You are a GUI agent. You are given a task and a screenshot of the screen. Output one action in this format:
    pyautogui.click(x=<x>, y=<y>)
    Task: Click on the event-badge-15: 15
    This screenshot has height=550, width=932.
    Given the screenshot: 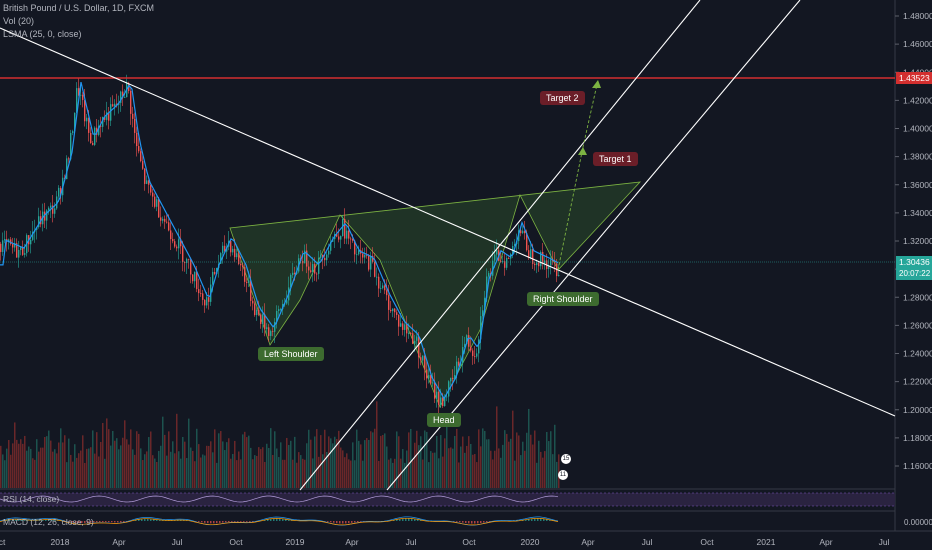 What is the action you would take?
    pyautogui.click(x=566, y=459)
    